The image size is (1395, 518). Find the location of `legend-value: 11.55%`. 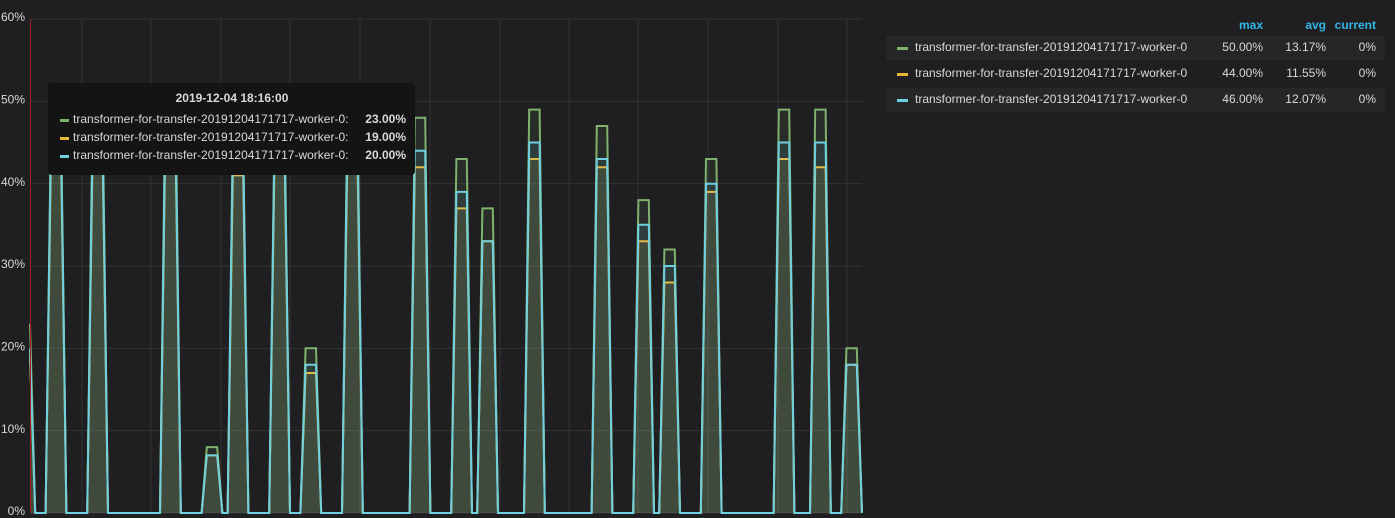

legend-value: 11.55% is located at coordinates (1306, 73).